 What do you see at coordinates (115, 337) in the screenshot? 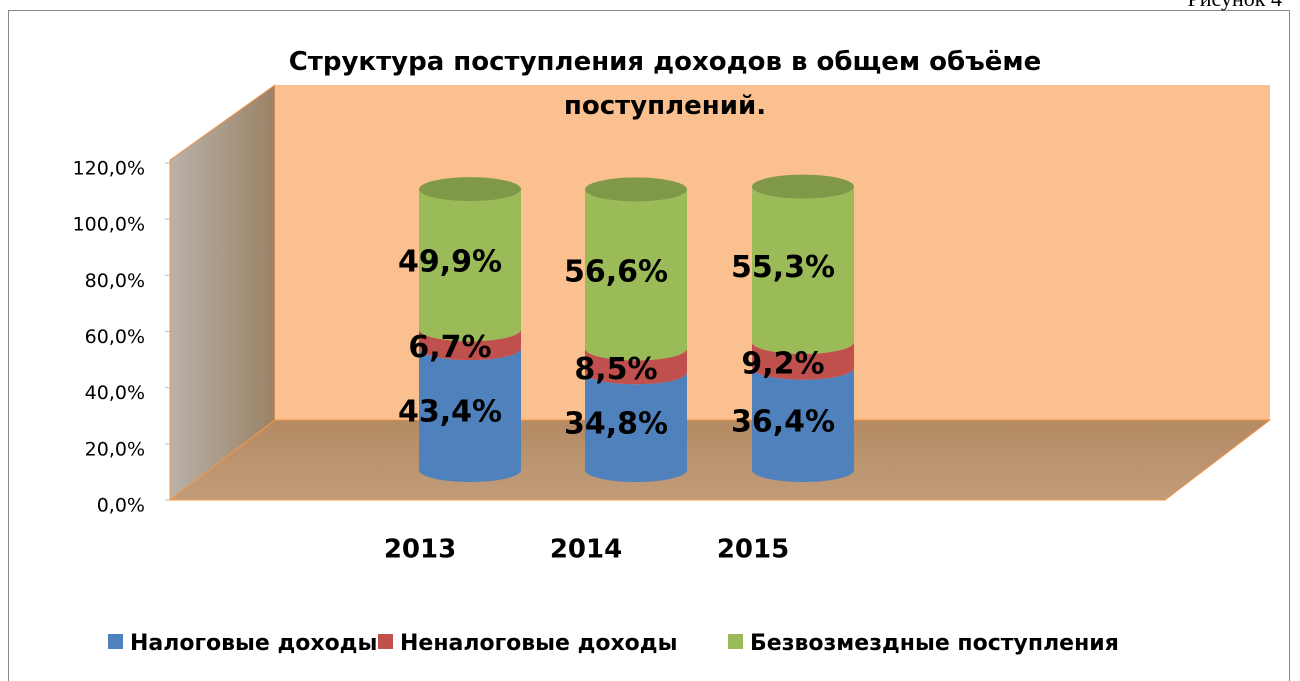
I see `y-tick-label: 60,0%` at bounding box center [115, 337].